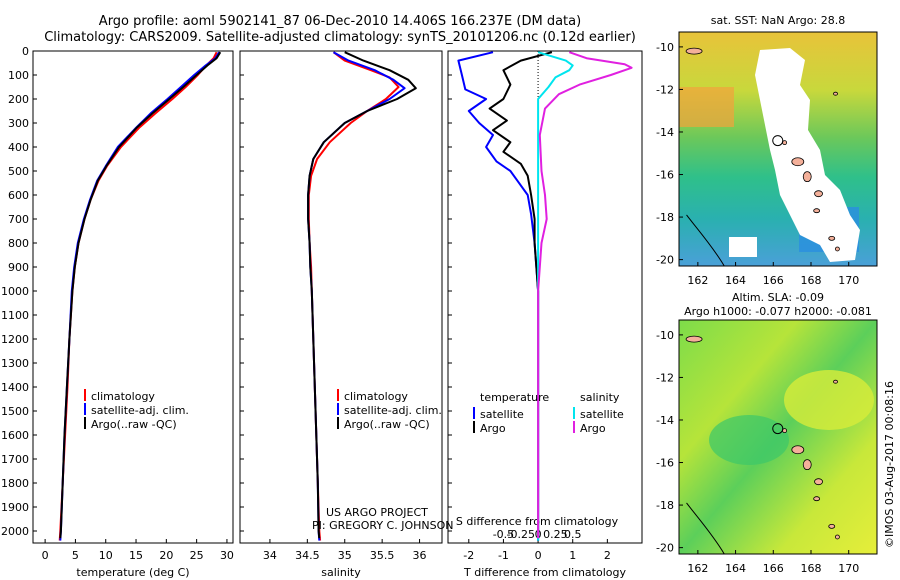 This screenshot has width=900, height=580. I want to click on y-tick-label: 1200, so click(15, 339).